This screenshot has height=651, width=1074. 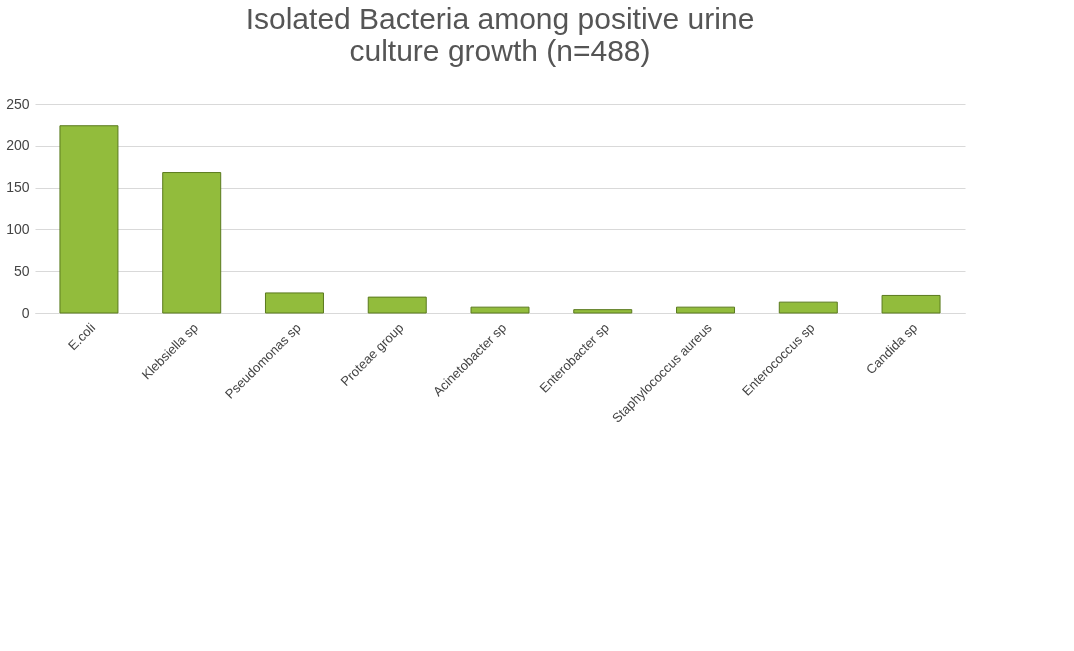 I want to click on y-tick-label: 200, so click(x=18, y=145).